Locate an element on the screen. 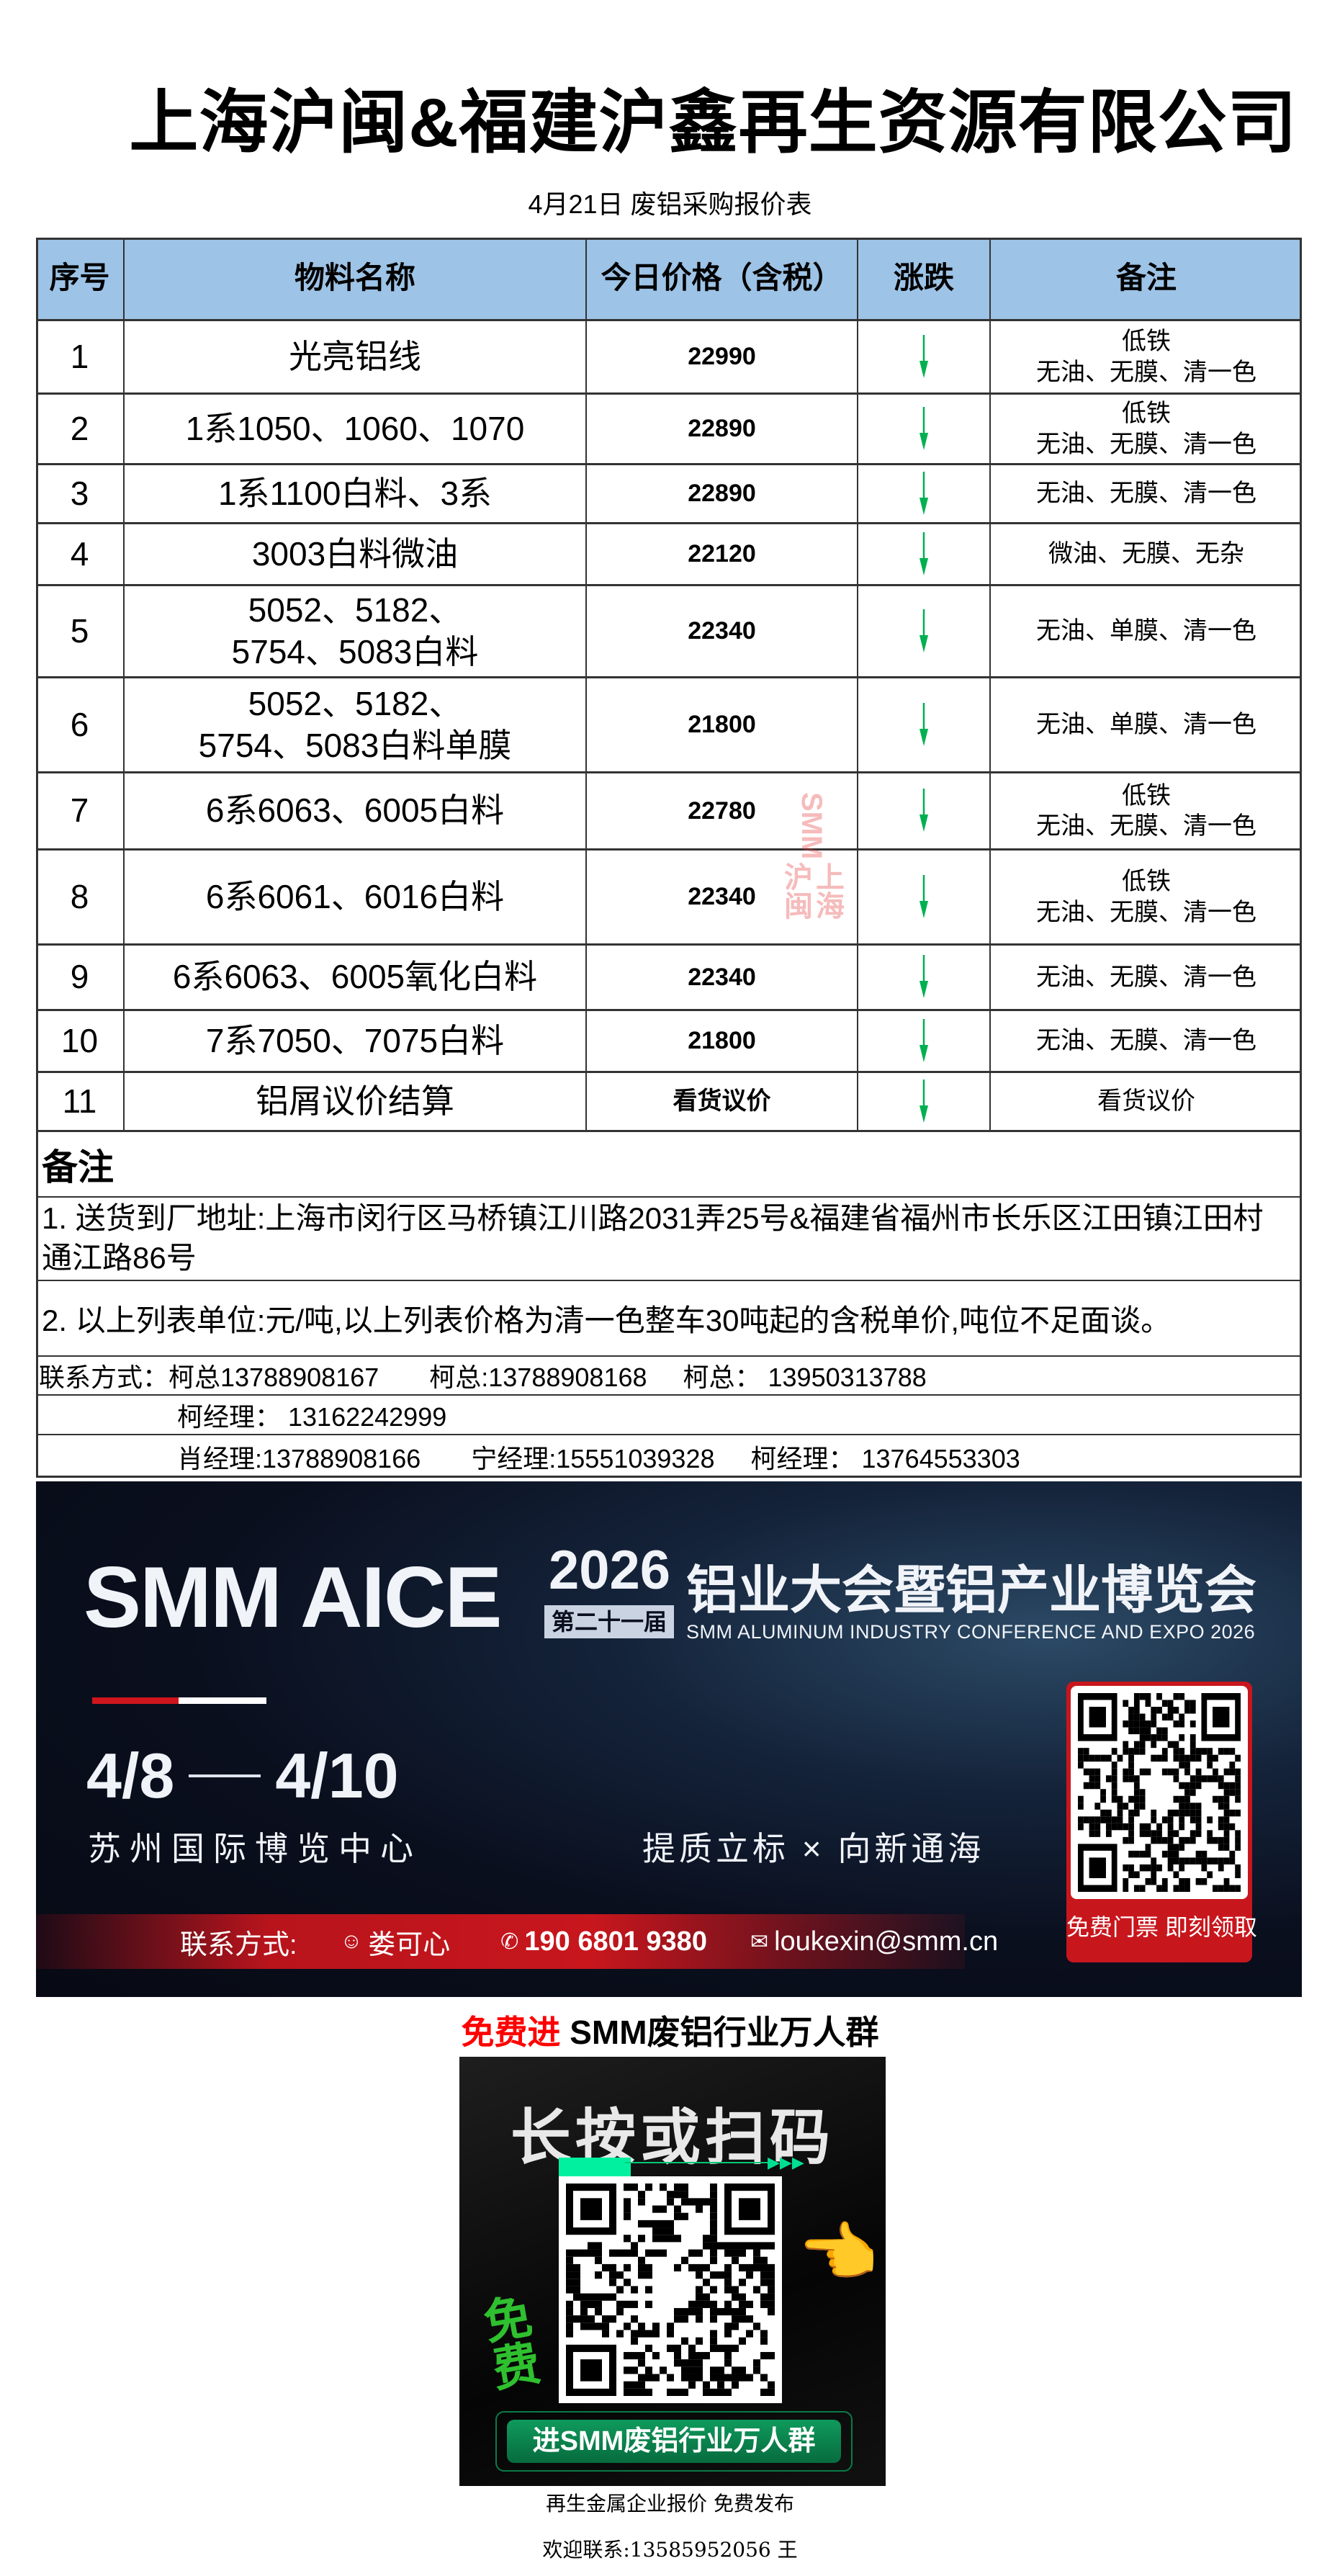 The image size is (1340, 2576). table-row: 8 6系6061、6016白料 22340 低铁 无油、无膜、清一色 is located at coordinates (669, 898).